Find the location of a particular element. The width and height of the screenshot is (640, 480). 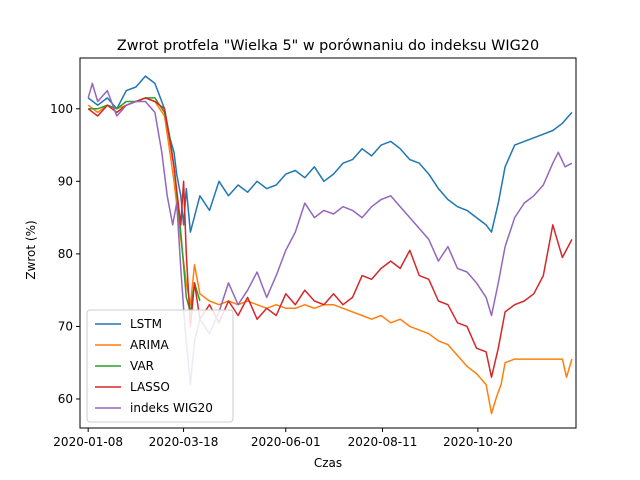

y-axis-label: Zwrot (%) is located at coordinates (31, 249).